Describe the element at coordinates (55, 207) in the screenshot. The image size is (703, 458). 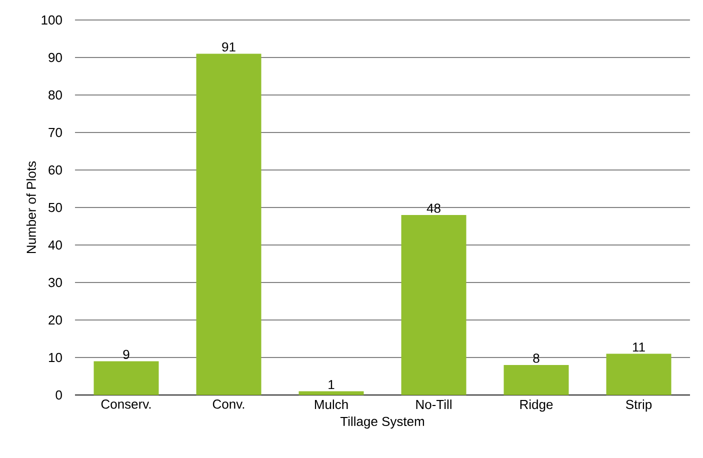
I see `y-tick-label: 50` at that location.